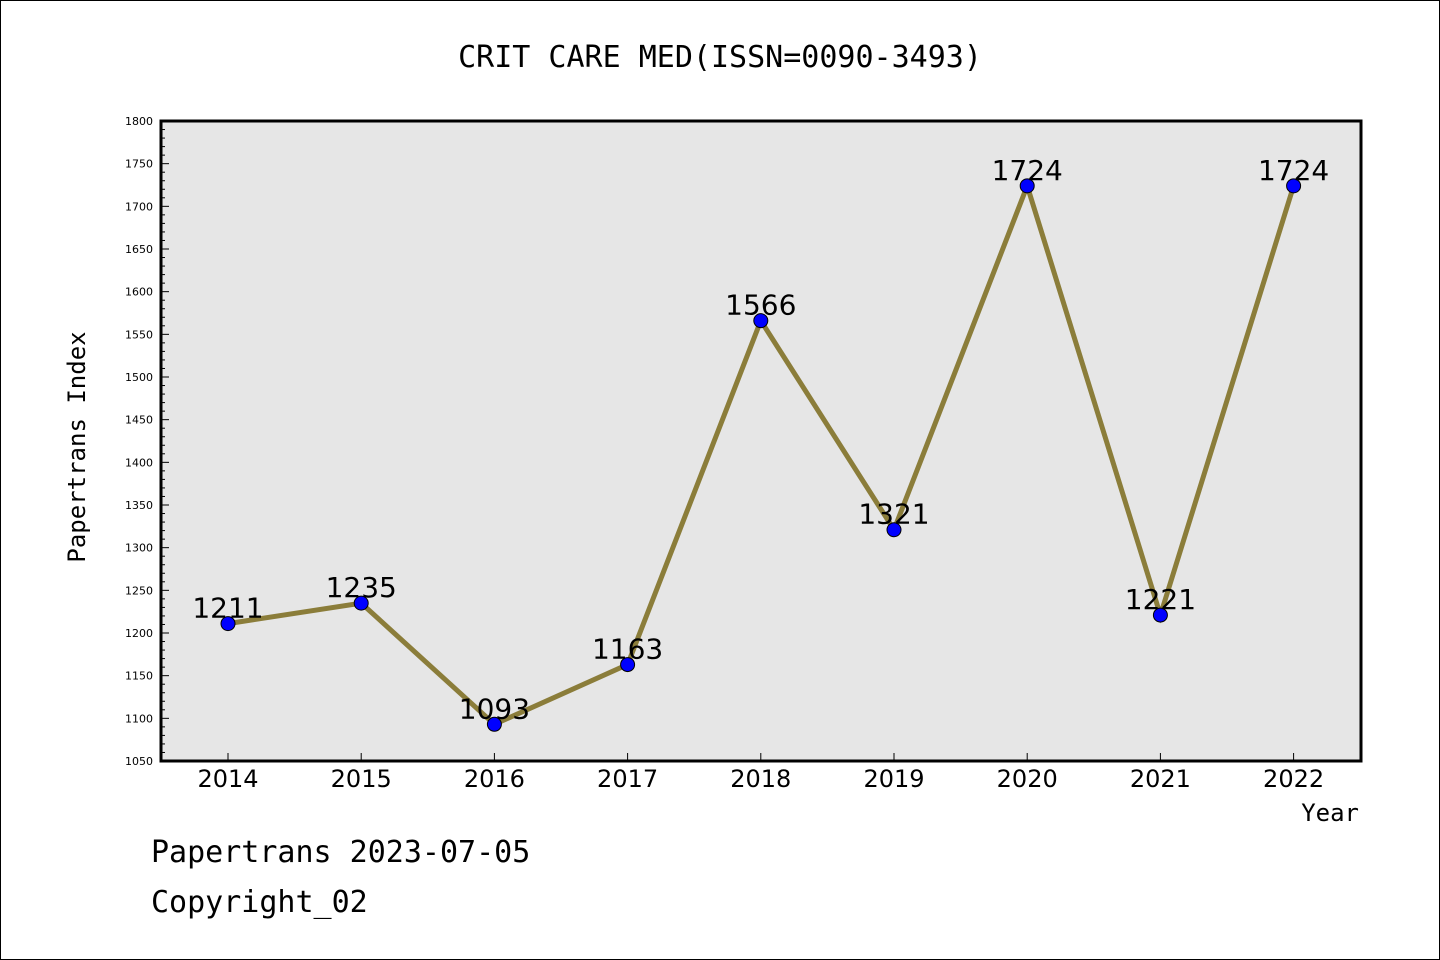 The width and height of the screenshot is (1440, 960). Describe the element at coordinates (893, 779) in the screenshot. I see `x-tick-label: 2019` at that location.